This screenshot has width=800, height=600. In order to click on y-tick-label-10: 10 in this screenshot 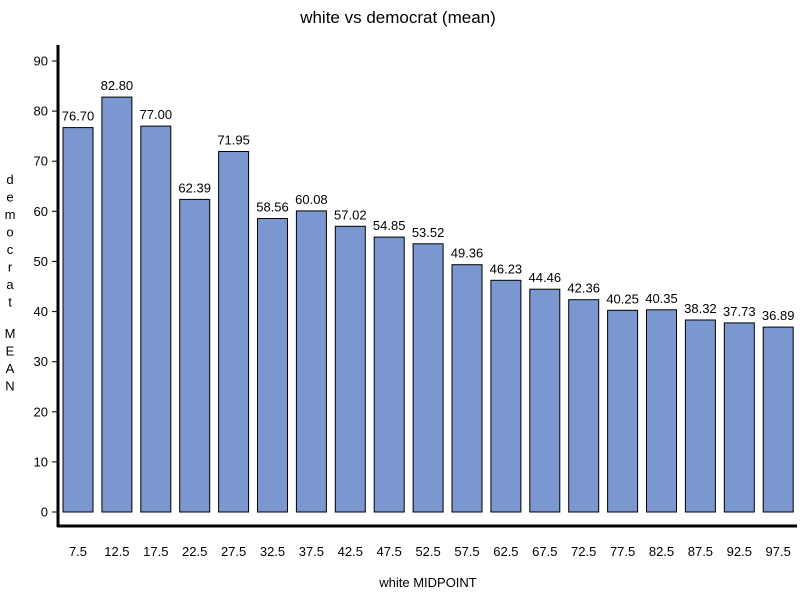, I will do `click(41, 461)`.